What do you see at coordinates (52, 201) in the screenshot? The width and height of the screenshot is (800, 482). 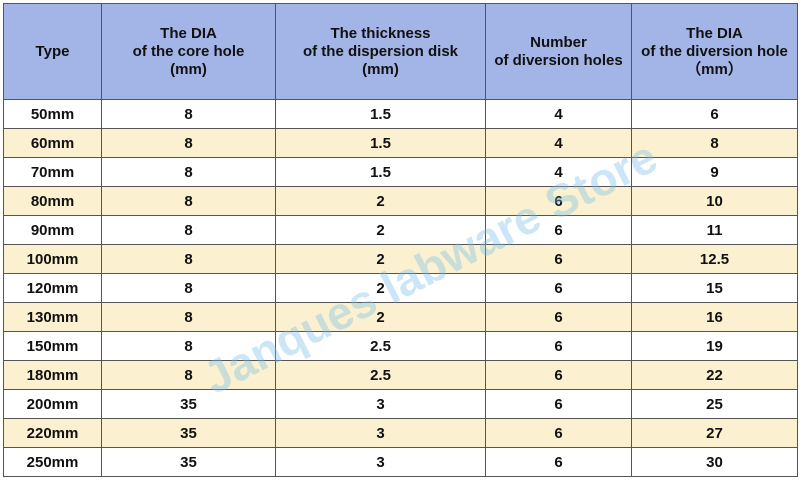 I see `cell-type: 80mm` at bounding box center [52, 201].